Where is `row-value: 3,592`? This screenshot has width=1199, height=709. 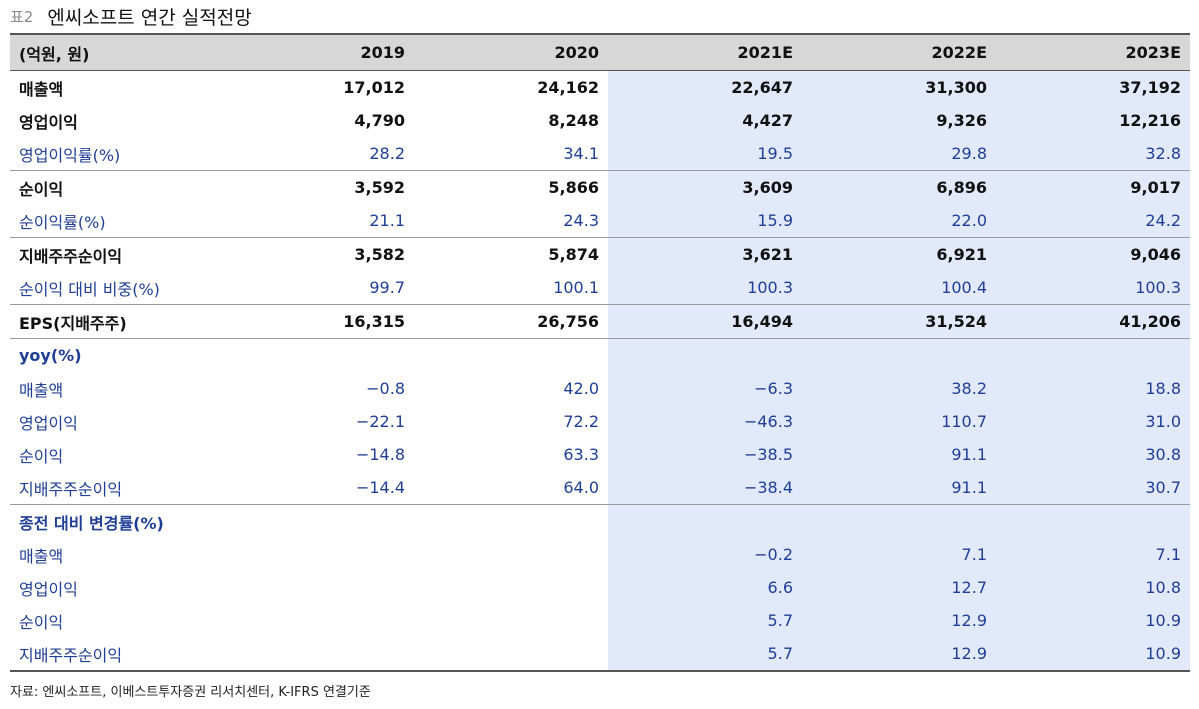
row-value: 3,592 is located at coordinates (317, 187).